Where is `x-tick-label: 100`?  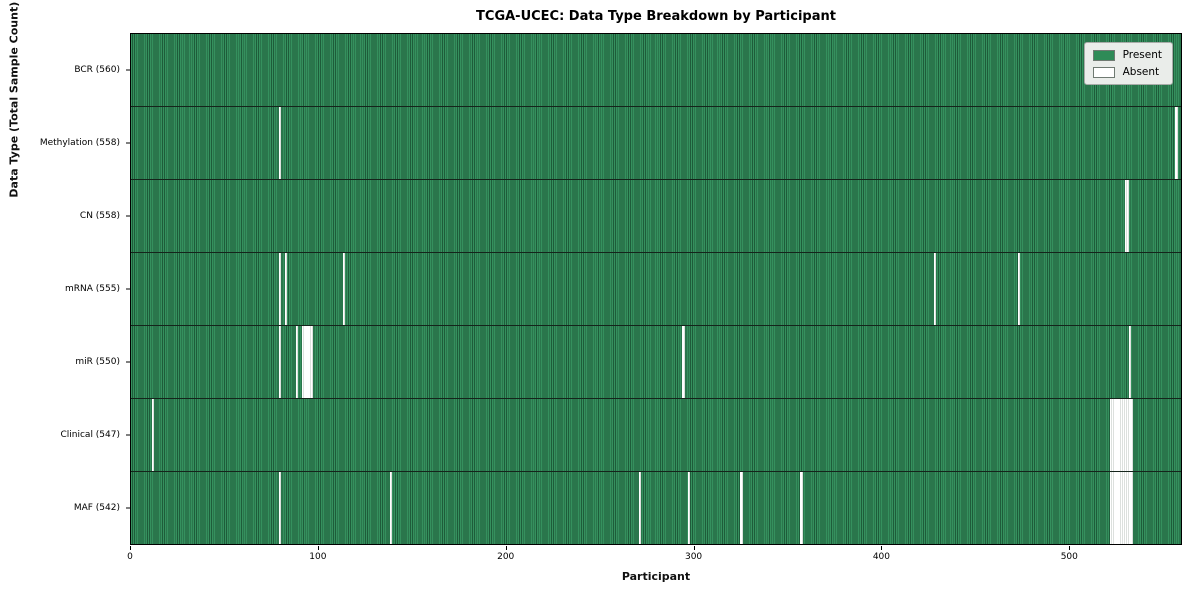
x-tick-label: 100 is located at coordinates (318, 557).